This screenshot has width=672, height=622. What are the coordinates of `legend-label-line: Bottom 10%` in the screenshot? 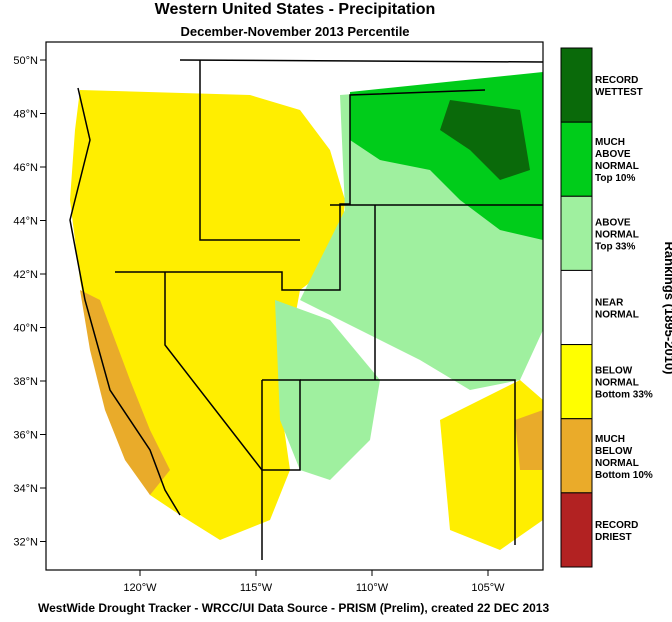 It's located at (624, 475).